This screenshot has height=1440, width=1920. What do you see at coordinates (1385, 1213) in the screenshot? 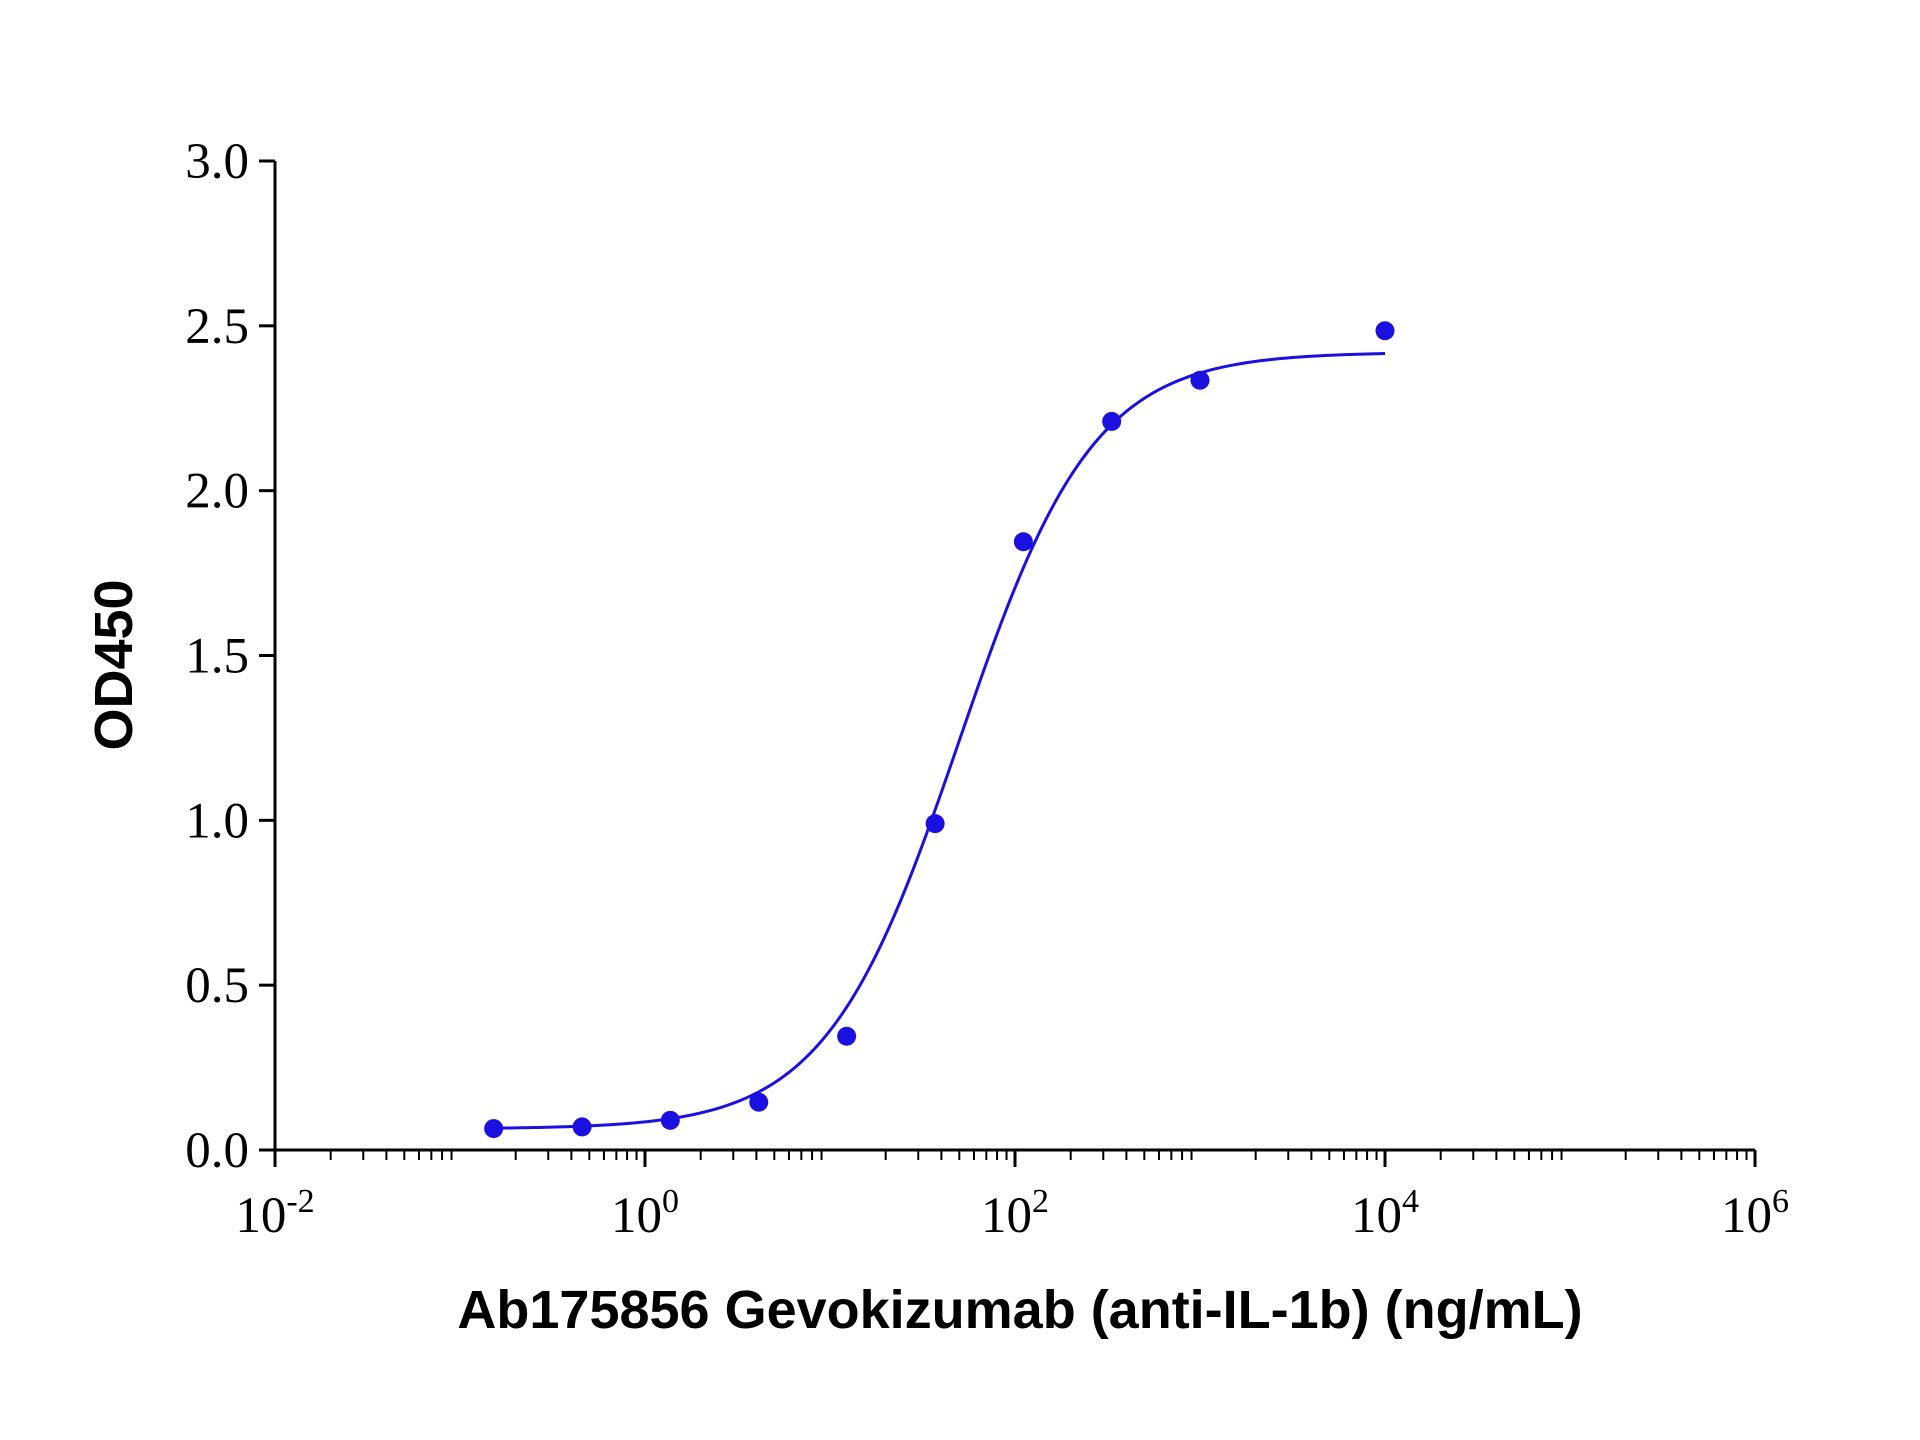
I see `x-tick-label: 10⁴` at bounding box center [1385, 1213].